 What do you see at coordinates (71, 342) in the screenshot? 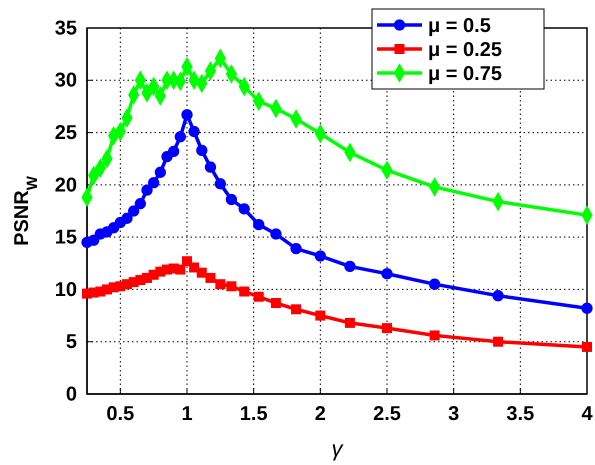
I see `y-tick-label: 5` at bounding box center [71, 342].